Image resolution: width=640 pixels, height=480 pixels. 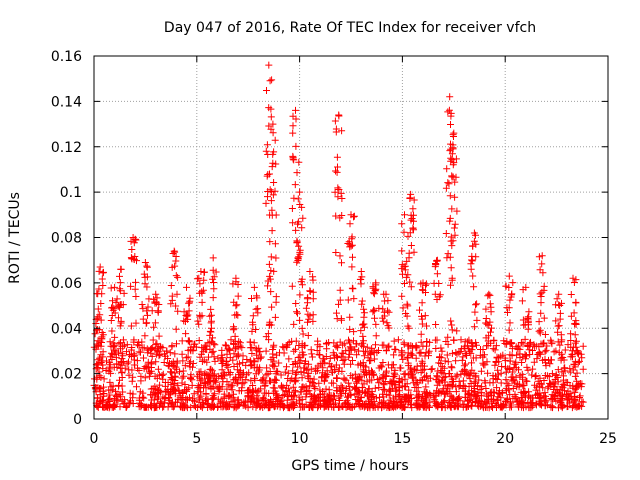 I want to click on y-tick-label: 0.08, so click(x=66, y=239).